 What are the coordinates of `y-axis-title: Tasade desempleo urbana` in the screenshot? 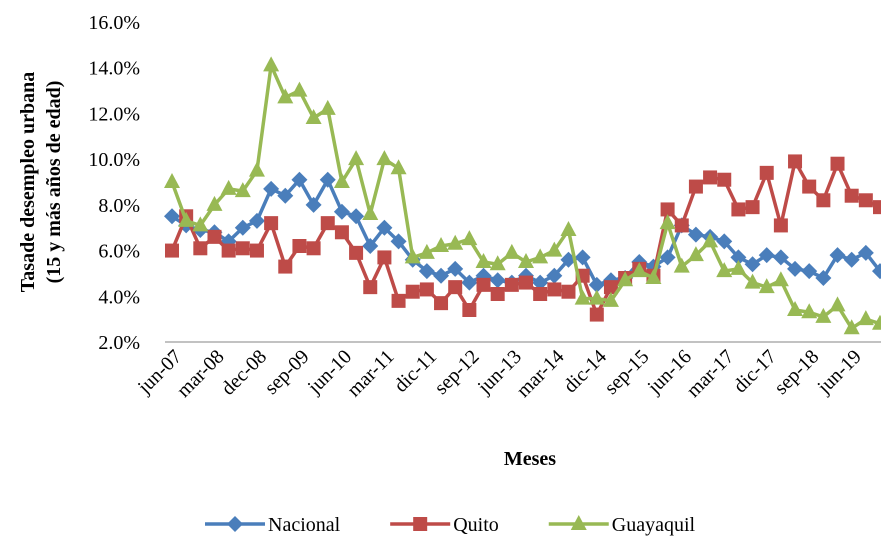 It's located at (28, 182).